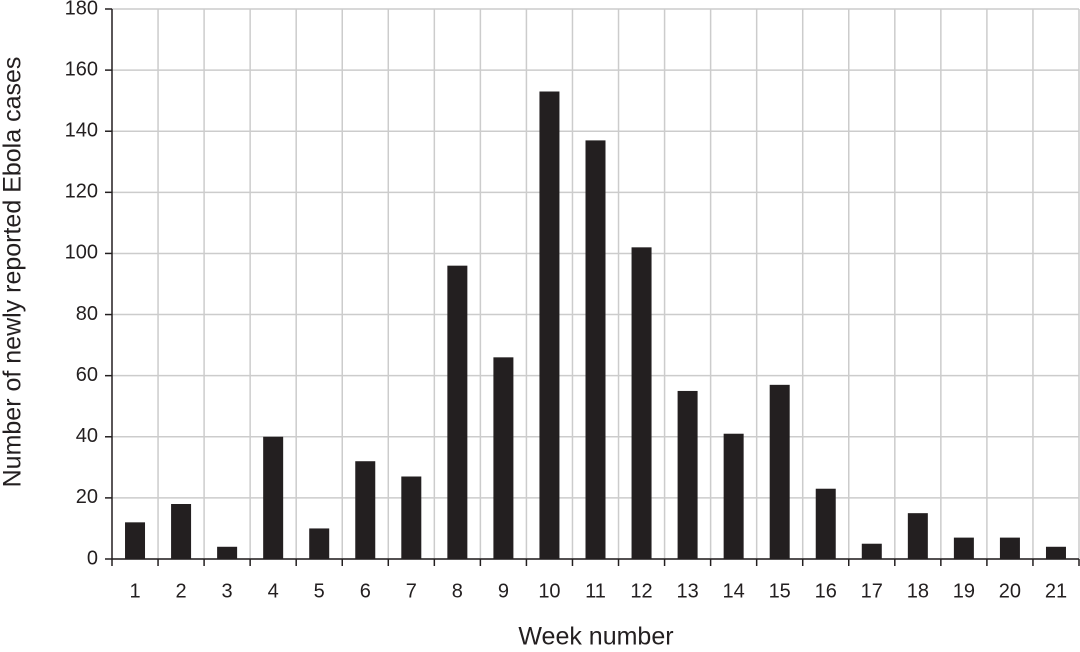 This screenshot has width=1080, height=652. What do you see at coordinates (181, 591) in the screenshot?
I see `x-tick-label: 2` at bounding box center [181, 591].